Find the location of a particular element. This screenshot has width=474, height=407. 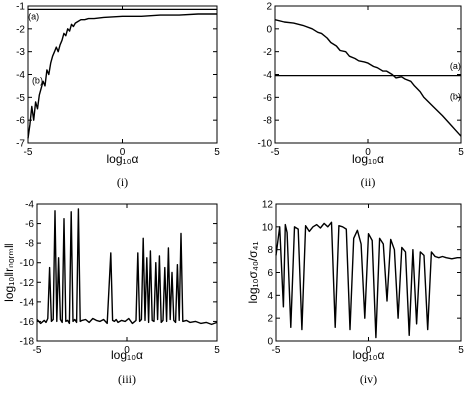

panel-1-ytick-label: -3 is located at coordinates (20, 52).